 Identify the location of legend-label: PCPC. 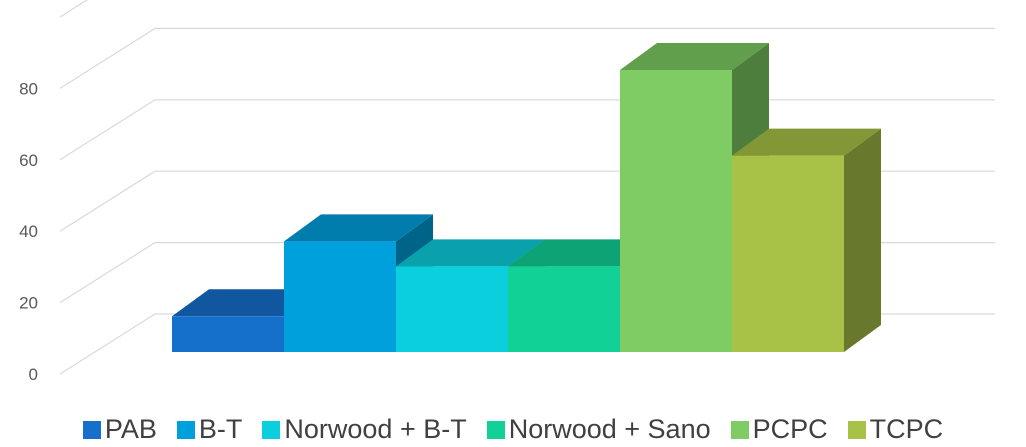
(790, 429).